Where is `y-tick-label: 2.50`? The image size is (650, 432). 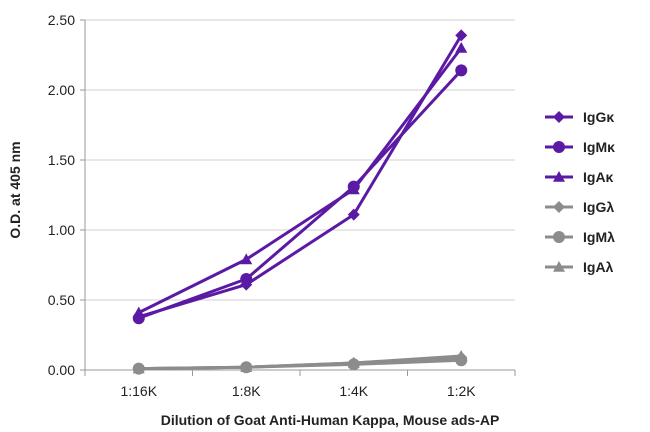
y-tick-label: 2.50 is located at coordinates (61, 20).